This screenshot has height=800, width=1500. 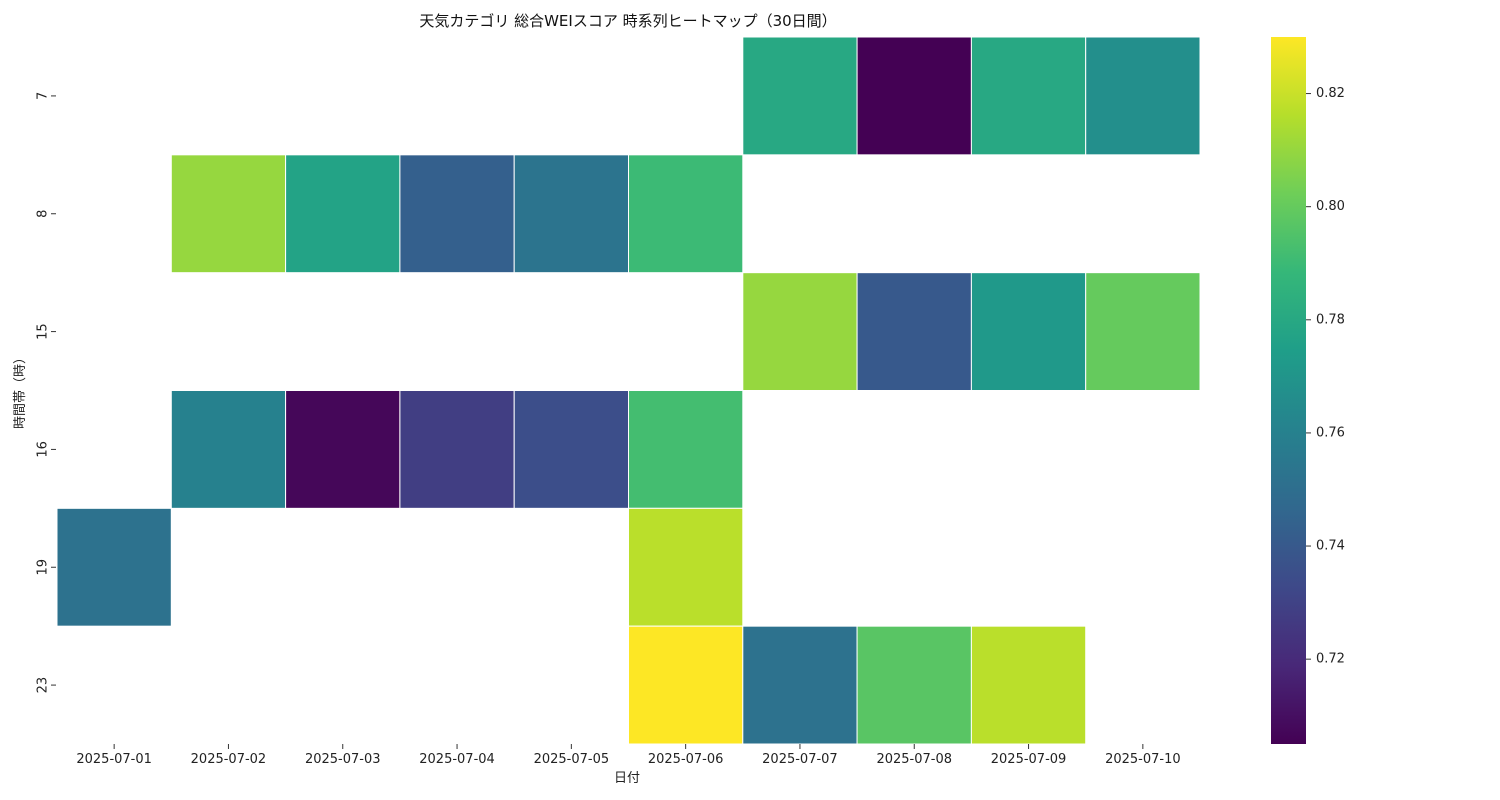 I want to click on x-tick-label: 2025-07-04, so click(x=457, y=759).